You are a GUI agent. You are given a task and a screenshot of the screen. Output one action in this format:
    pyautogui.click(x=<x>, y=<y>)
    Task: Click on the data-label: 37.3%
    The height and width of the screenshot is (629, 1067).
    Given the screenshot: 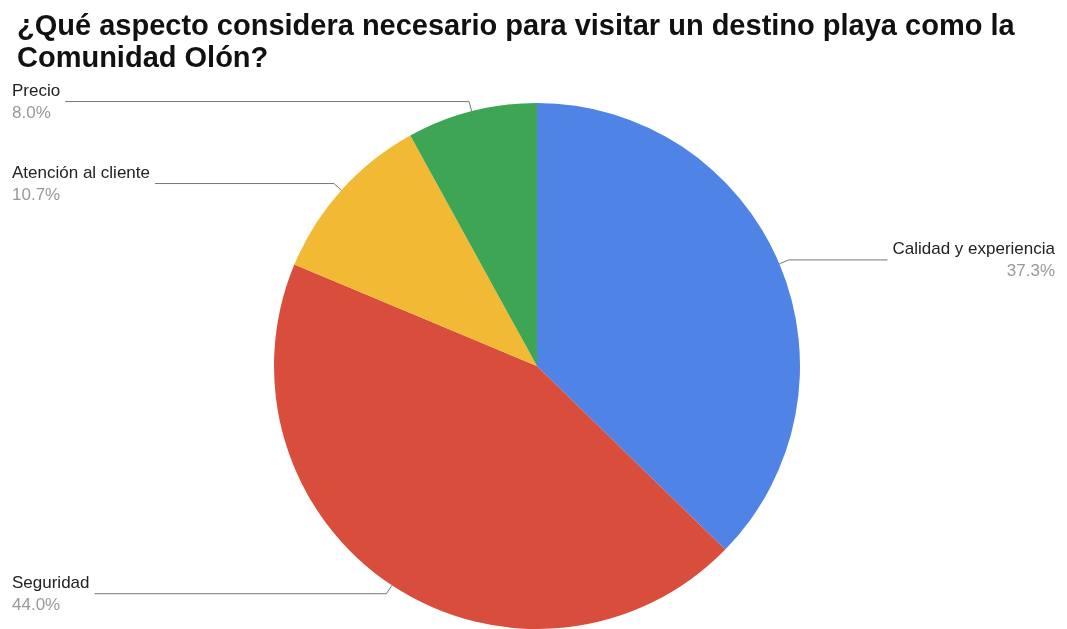 What is the action you would take?
    pyautogui.click(x=1030, y=271)
    